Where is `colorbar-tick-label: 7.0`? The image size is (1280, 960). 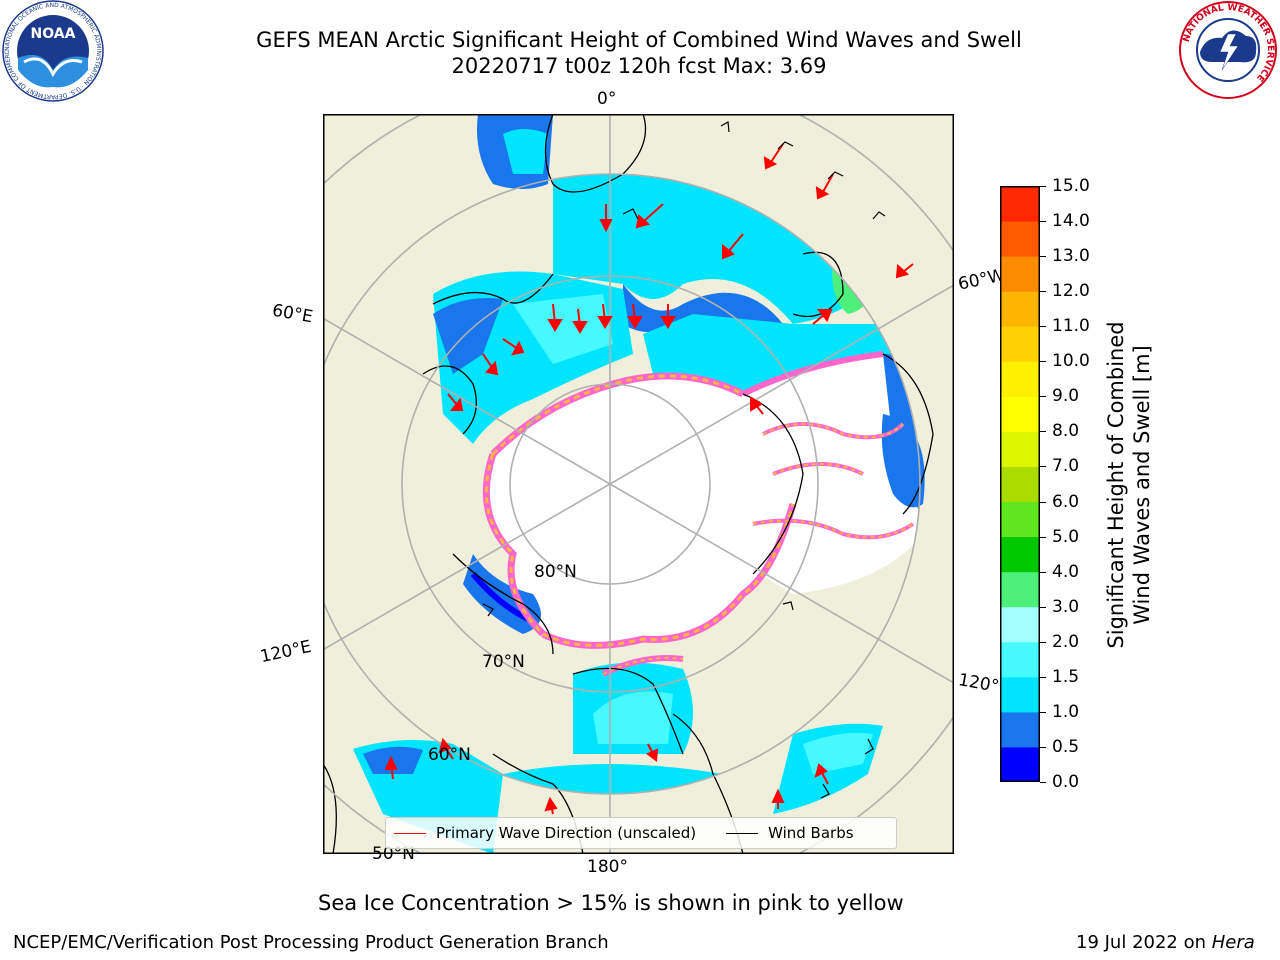 colorbar-tick-label: 7.0 is located at coordinates (1066, 466).